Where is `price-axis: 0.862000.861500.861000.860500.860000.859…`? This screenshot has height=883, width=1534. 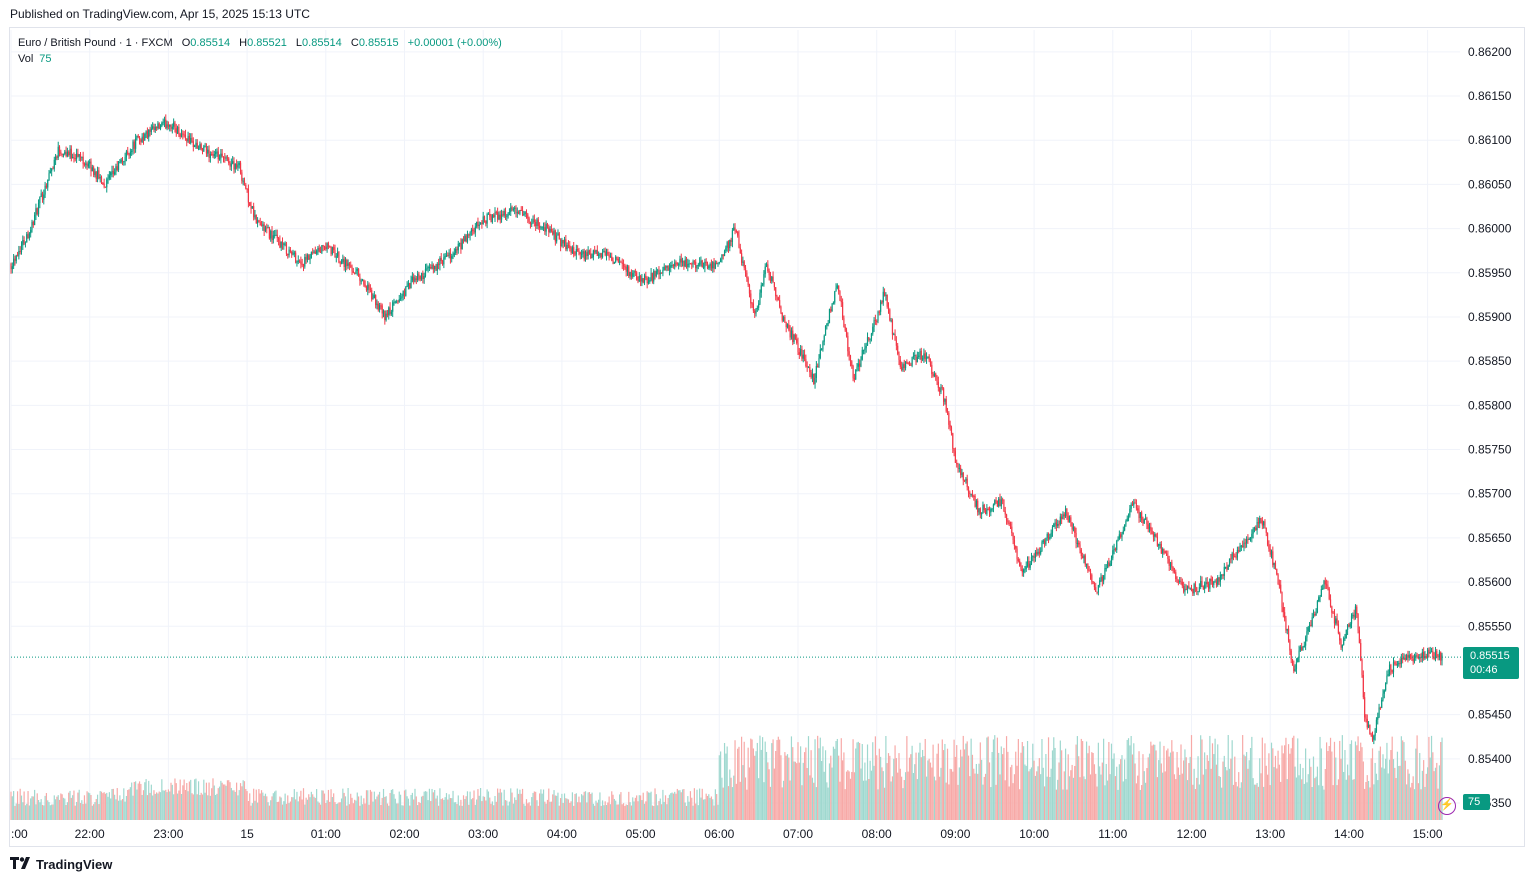
price-axis: 0.862000.861500.861000.860500.860000.859… is located at coordinates (1490, 427).